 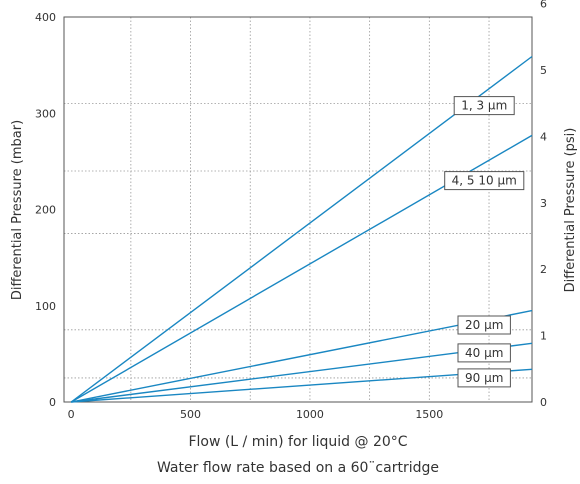 I want to click on y-tick-label: 400, so click(x=45, y=17).